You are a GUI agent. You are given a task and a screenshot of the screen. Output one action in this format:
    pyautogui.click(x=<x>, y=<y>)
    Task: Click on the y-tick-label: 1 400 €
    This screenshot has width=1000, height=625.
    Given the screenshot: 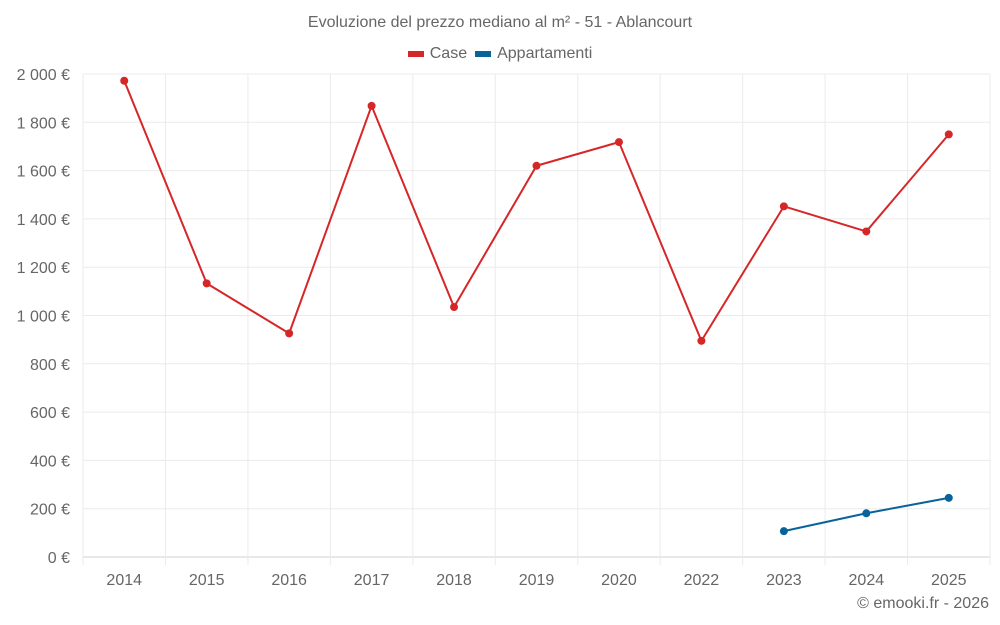 What is the action you would take?
    pyautogui.click(x=43, y=220)
    